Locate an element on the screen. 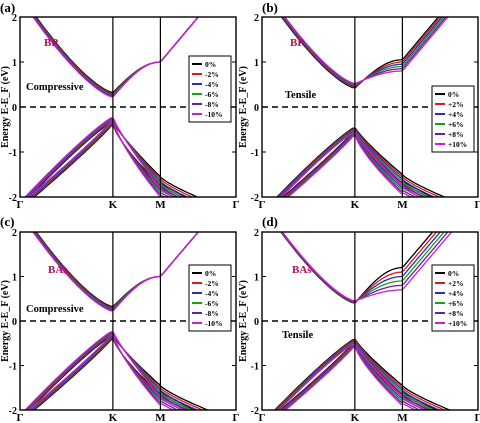  material-label: BP is located at coordinates (51, 43).